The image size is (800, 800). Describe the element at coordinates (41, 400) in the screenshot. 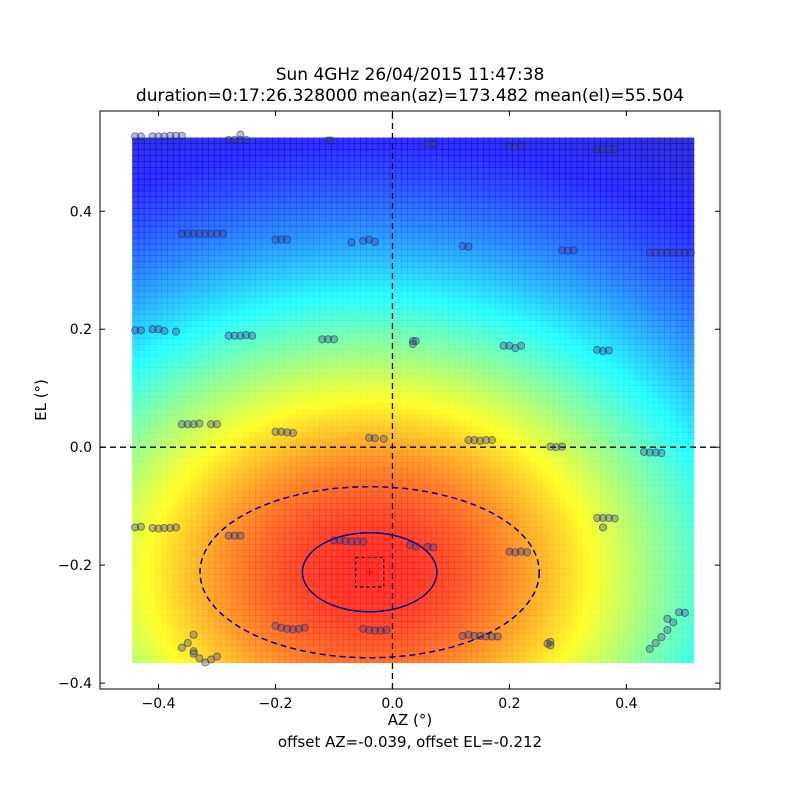

I see `y-axis-label: EL (°)` at that location.